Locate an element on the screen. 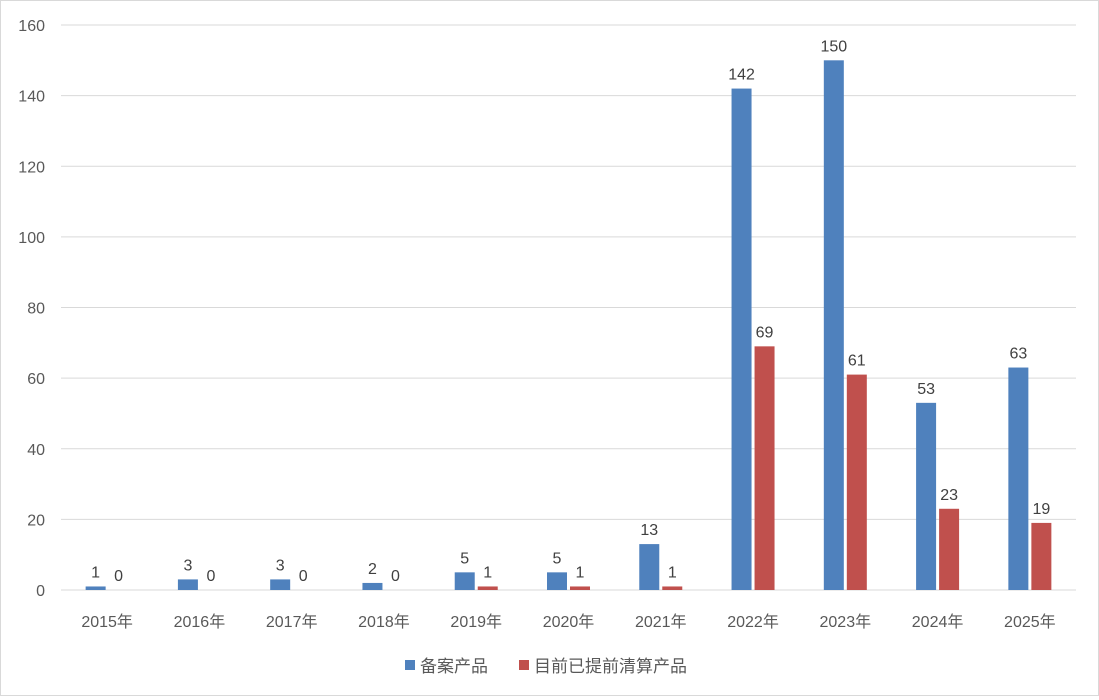 Image resolution: width=1099 pixels, height=700 pixels. y-axis: 0 20 40 60 80 100 120 140 160 is located at coordinates (31, 309).